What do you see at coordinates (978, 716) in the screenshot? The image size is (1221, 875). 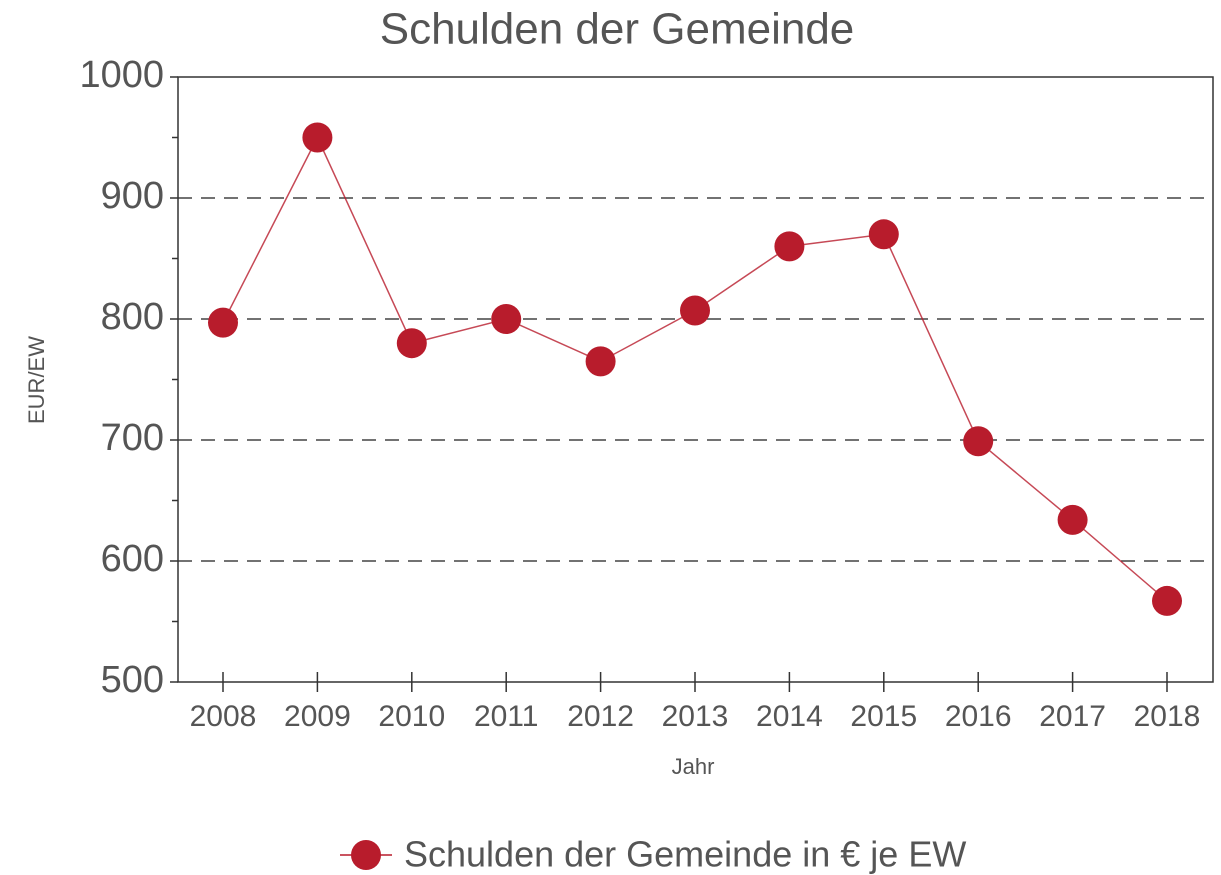 I see `x-tick-label: 2016` at bounding box center [978, 716].